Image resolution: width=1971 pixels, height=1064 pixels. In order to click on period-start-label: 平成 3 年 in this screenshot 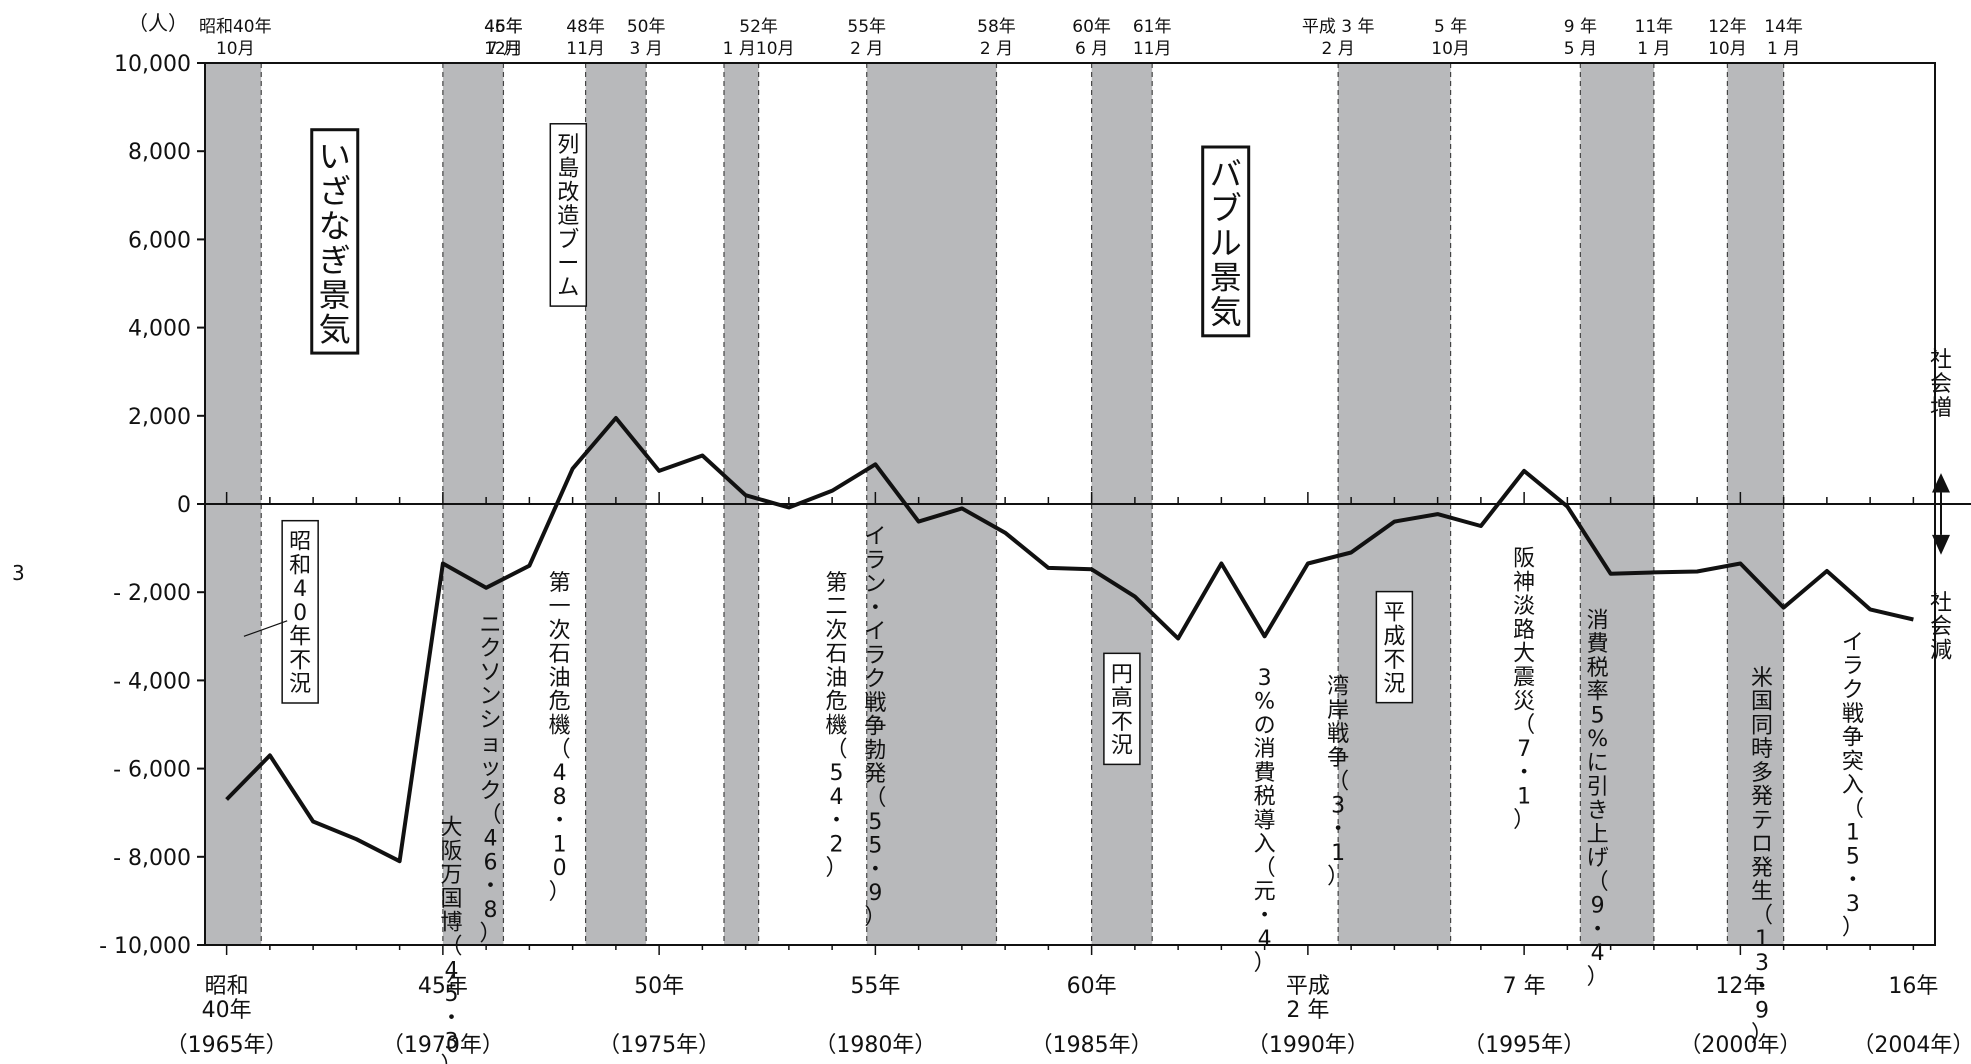, I will do `click(1338, 27)`.